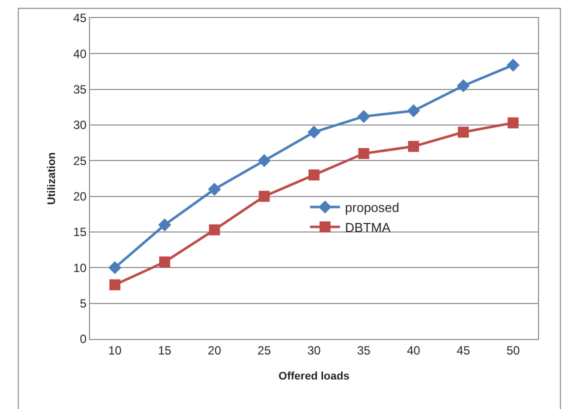  I want to click on x-tick-label: 35, so click(364, 350).